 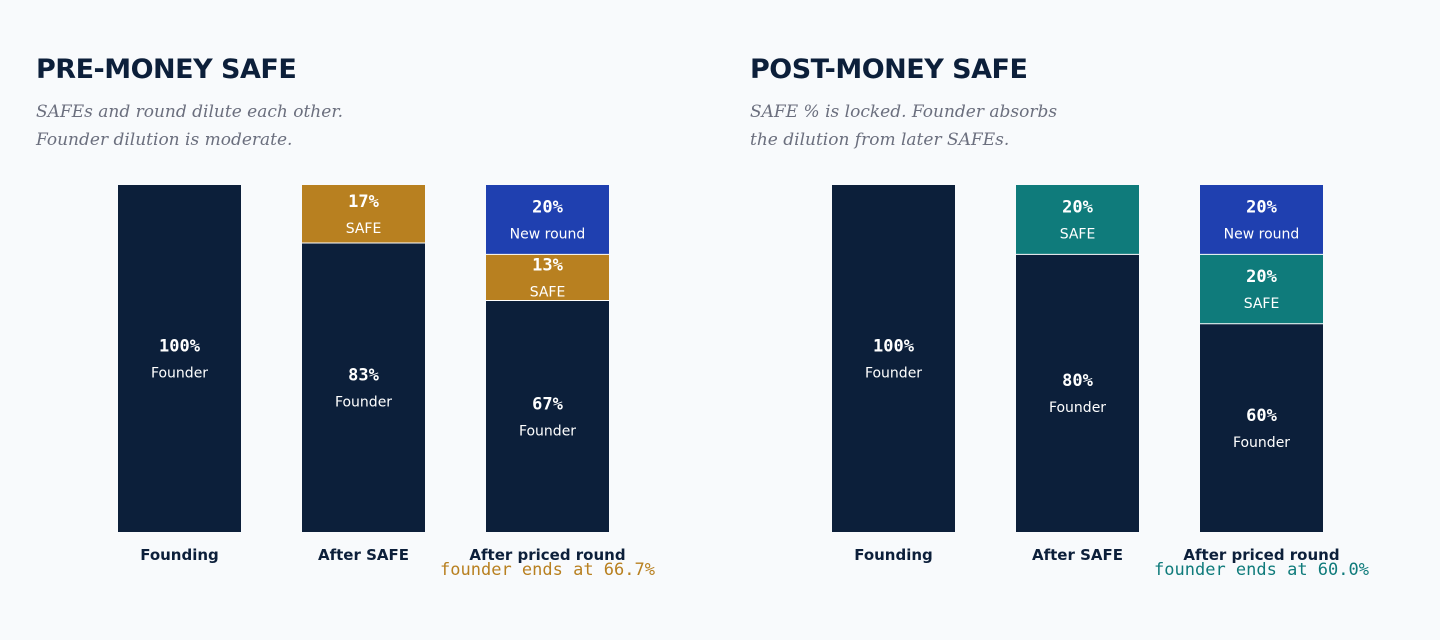 I want to click on pre-money-subtitle-line-1: SAFEs and round dilute each other., so click(x=189, y=112).